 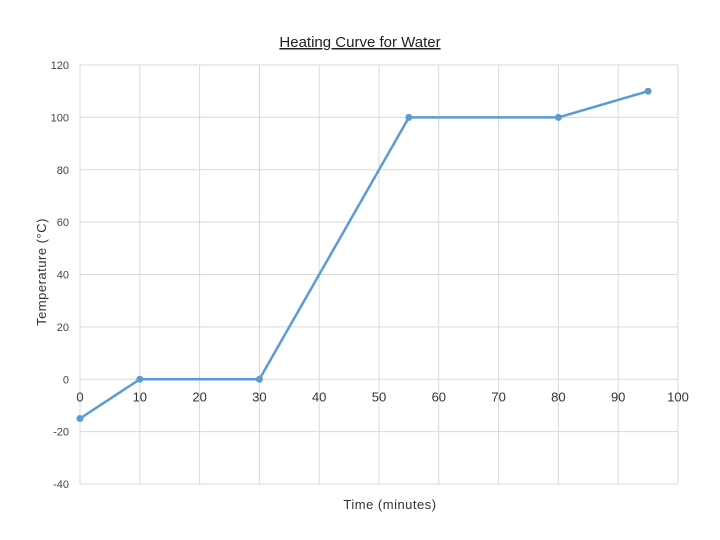 I want to click on x-tick-label: 100, so click(x=678, y=396).